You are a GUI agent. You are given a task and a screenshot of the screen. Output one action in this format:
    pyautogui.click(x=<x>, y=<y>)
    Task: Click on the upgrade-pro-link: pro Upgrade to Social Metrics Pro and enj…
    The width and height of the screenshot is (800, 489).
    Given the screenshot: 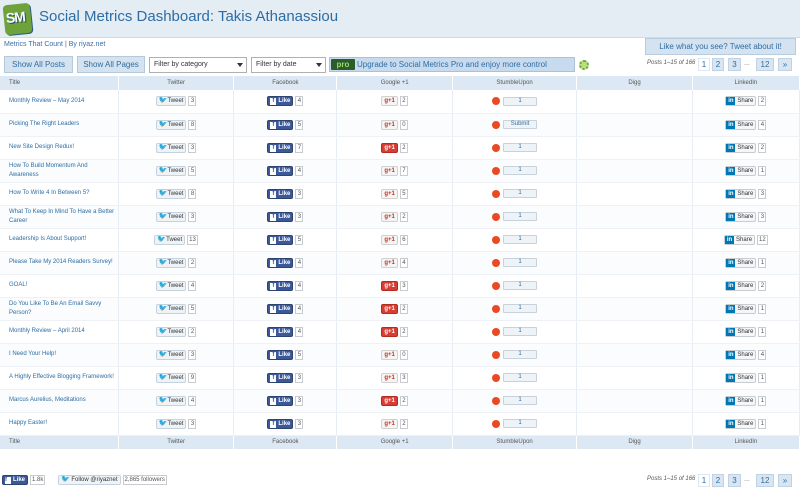 What is the action you would take?
    pyautogui.click(x=452, y=64)
    